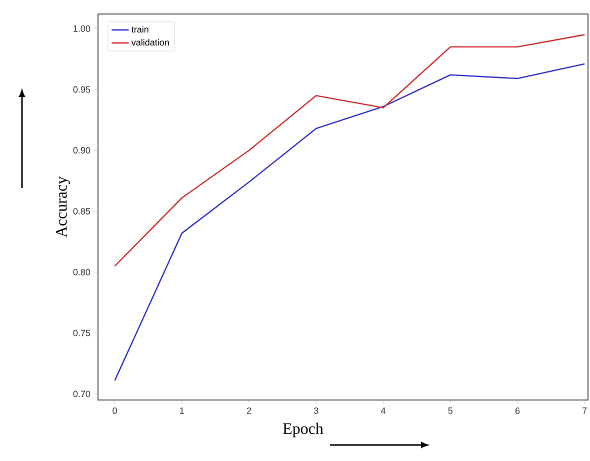  Describe the element at coordinates (82, 28) in the screenshot. I see `y-tick-label: 1.00` at that location.